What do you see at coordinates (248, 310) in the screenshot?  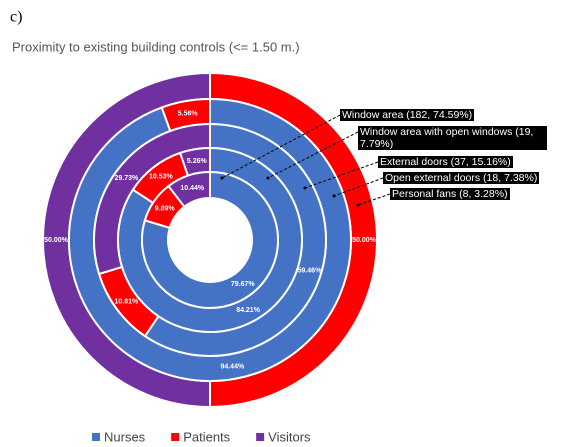 I see `value-label: 84.21%` at bounding box center [248, 310].